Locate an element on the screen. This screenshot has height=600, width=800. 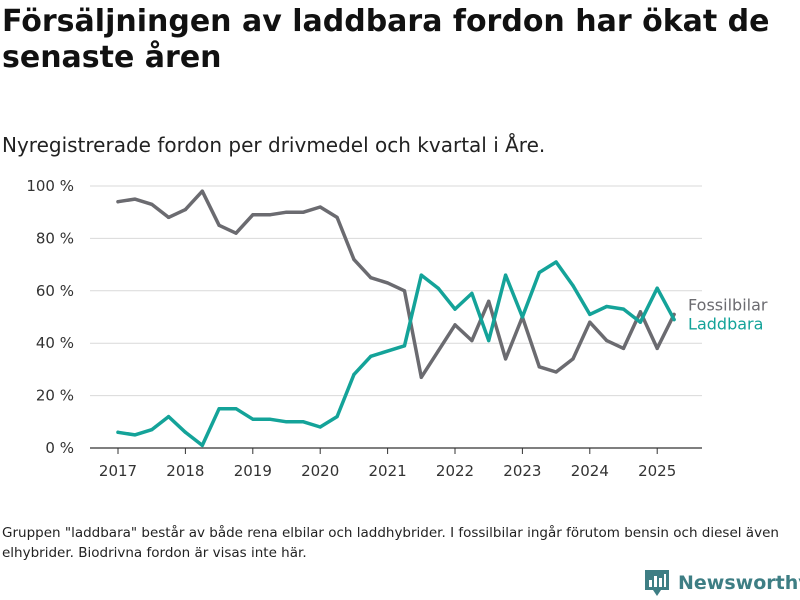
y-tick-label: 0 % is located at coordinates (59, 448).